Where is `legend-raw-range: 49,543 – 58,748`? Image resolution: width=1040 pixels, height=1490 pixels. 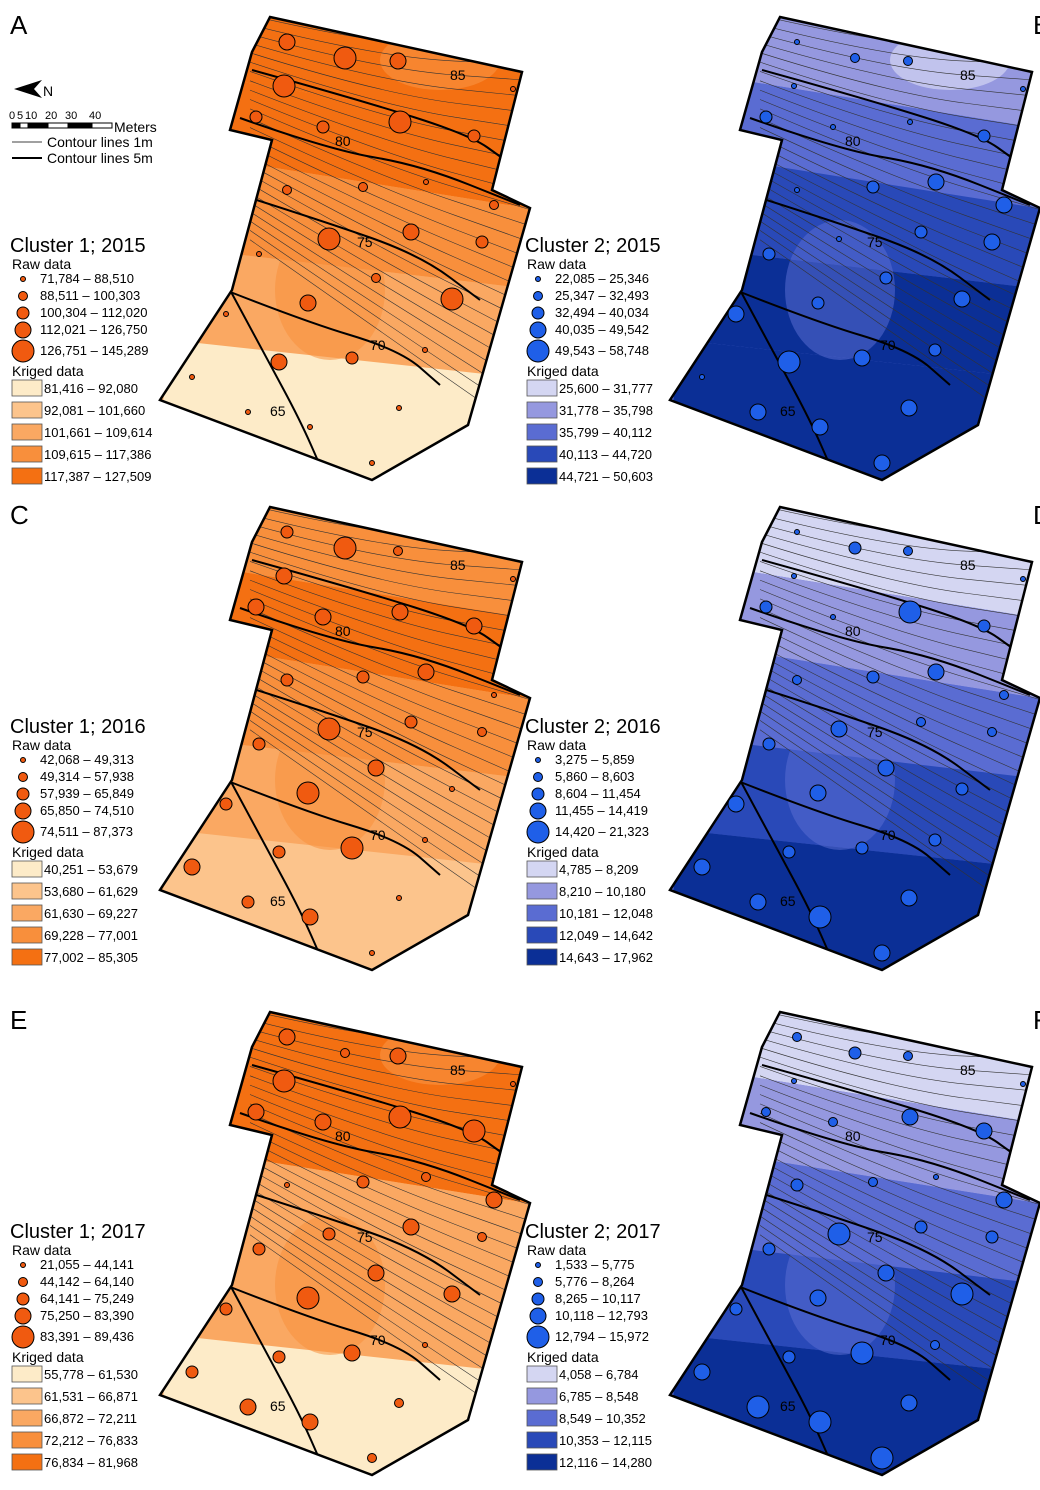 legend-raw-range: 49,543 – 58,748 is located at coordinates (602, 350).